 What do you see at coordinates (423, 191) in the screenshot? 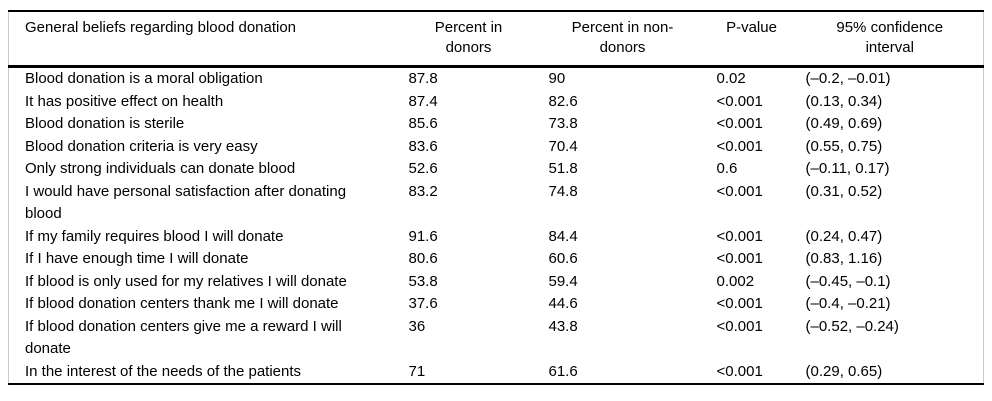
I see `percent-donors-cell: 83.2` at bounding box center [423, 191].